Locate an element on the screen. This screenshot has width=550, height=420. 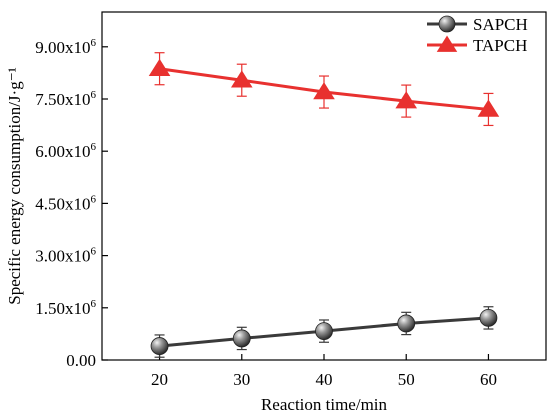
y-tick-label: 6.00x10⁶ is located at coordinates (65, 151).